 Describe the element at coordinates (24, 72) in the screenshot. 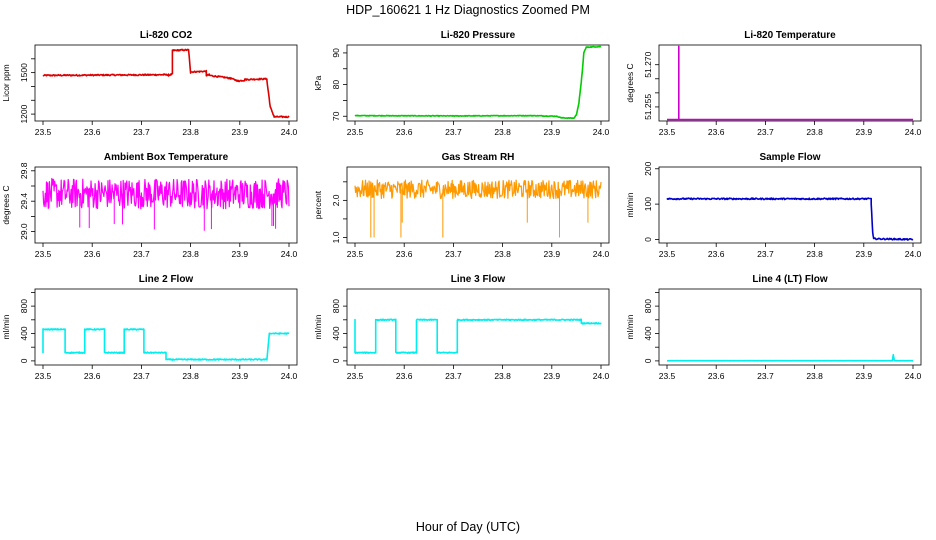

I see `y-tick-label: 1500` at that location.